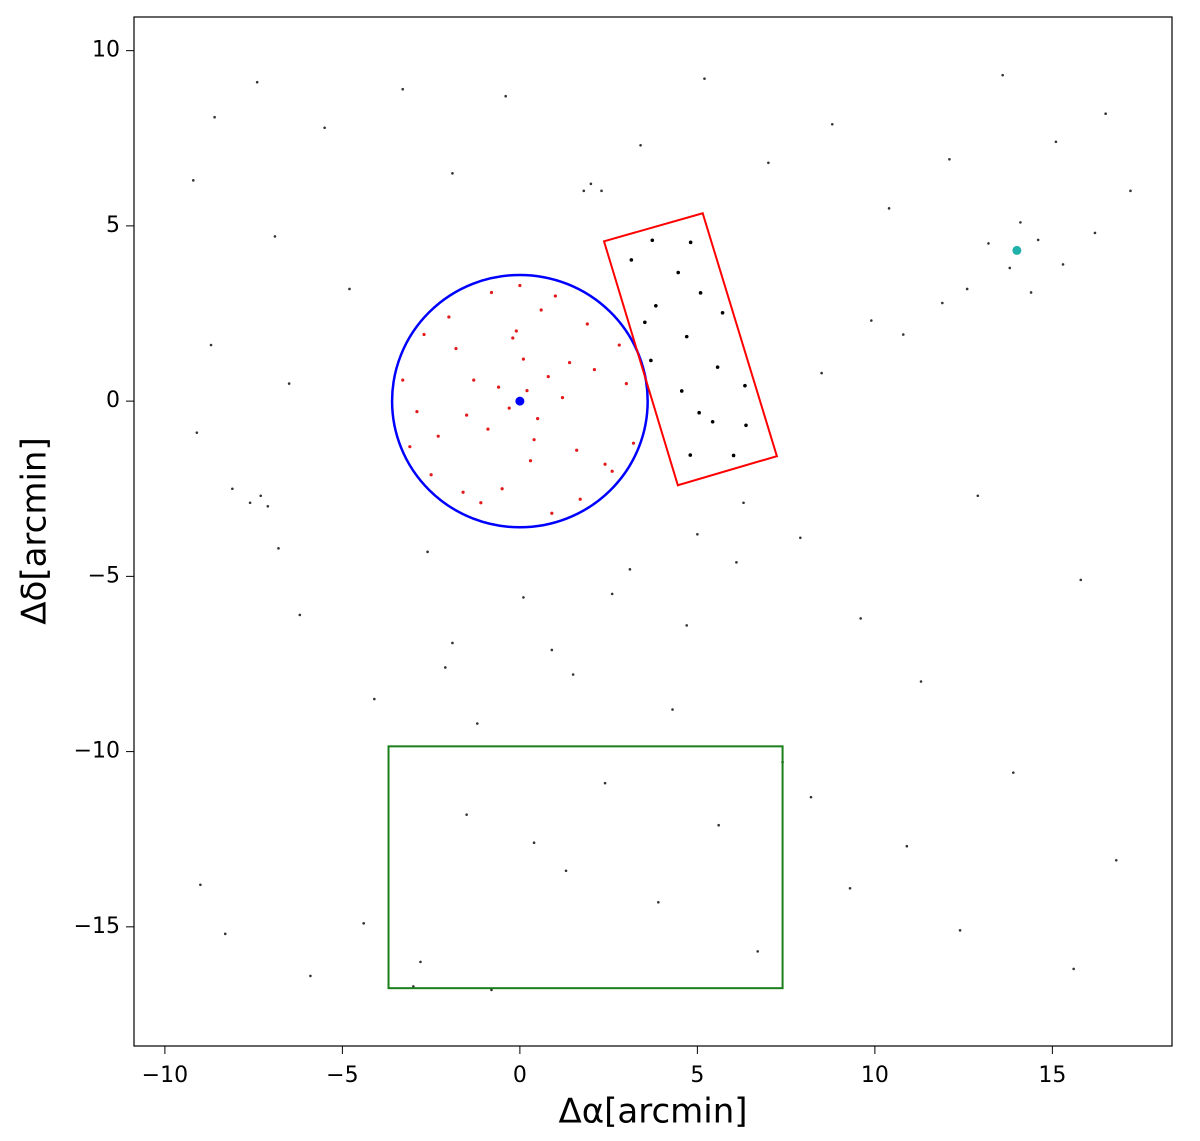 The width and height of the screenshot is (1200, 1141). I want to click on selection-box, so click(690, 349).